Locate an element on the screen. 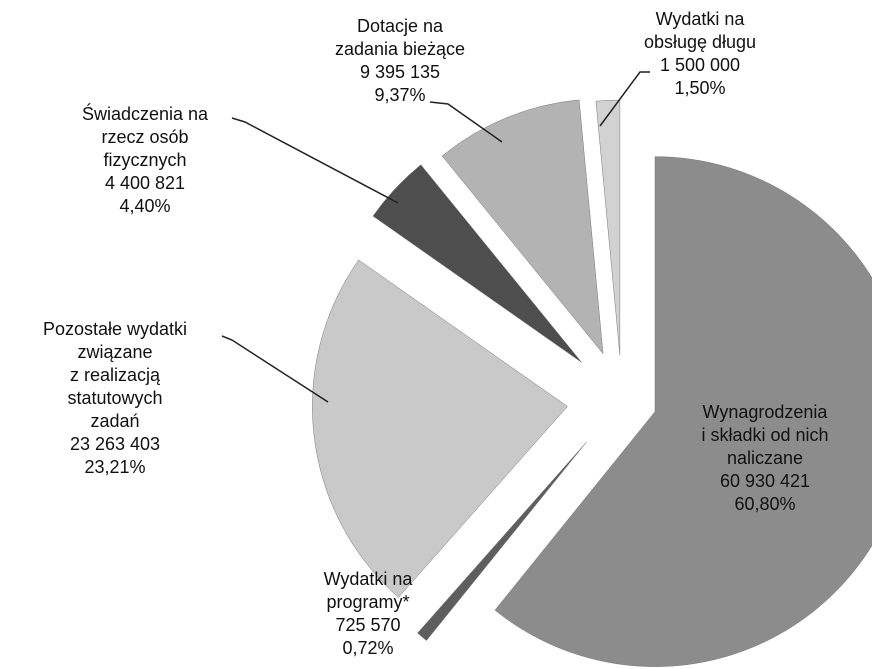 The height and width of the screenshot is (669, 872). slice-label: Świadczenia na is located at coordinates (145, 113).